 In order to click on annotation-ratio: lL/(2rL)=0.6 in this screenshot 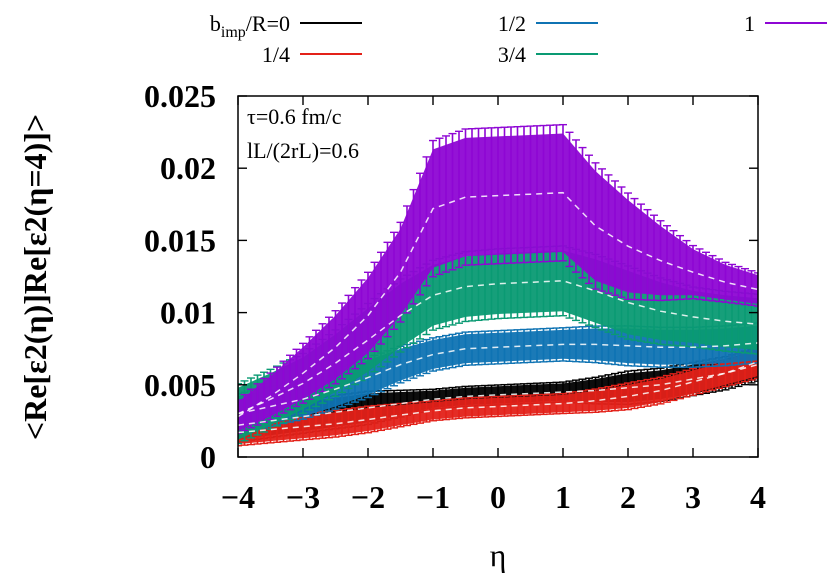, I will do `click(303, 150)`.